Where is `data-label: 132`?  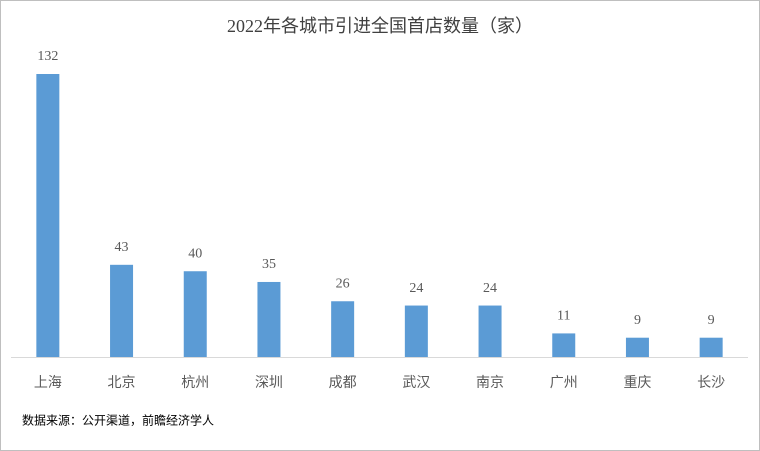 data-label: 132 is located at coordinates (47, 56).